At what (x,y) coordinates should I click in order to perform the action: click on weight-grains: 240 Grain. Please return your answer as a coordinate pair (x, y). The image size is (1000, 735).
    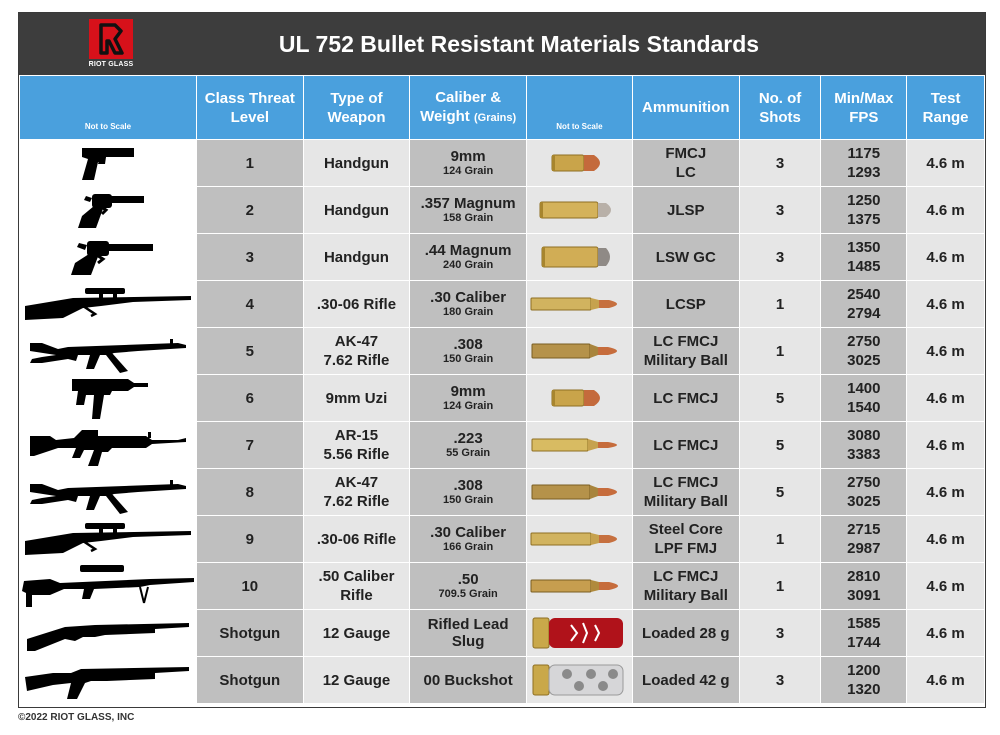
    Looking at the image, I should click on (468, 265).